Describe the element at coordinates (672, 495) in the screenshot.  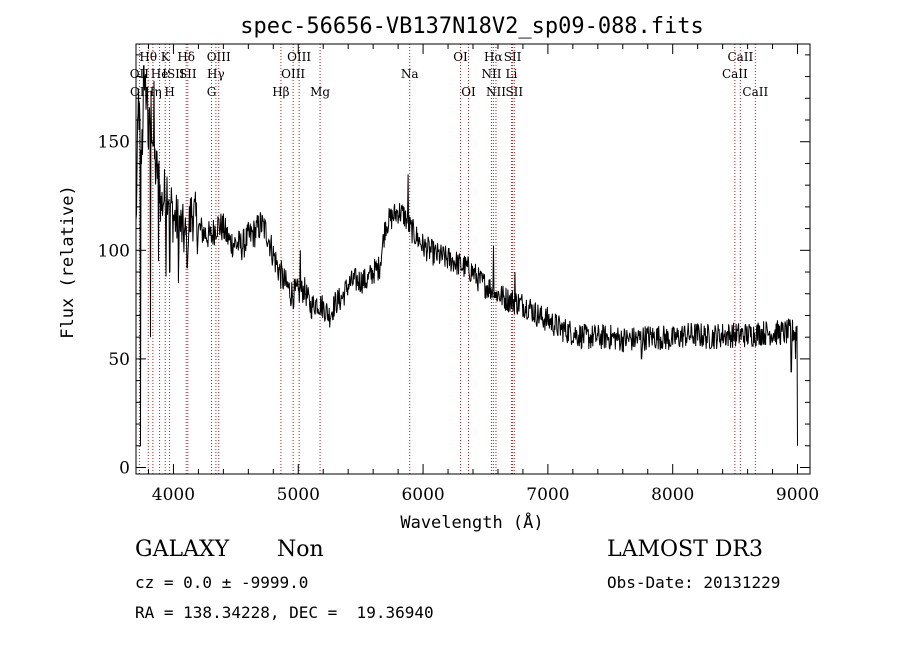
I see `x-tick-label: 8000` at that location.